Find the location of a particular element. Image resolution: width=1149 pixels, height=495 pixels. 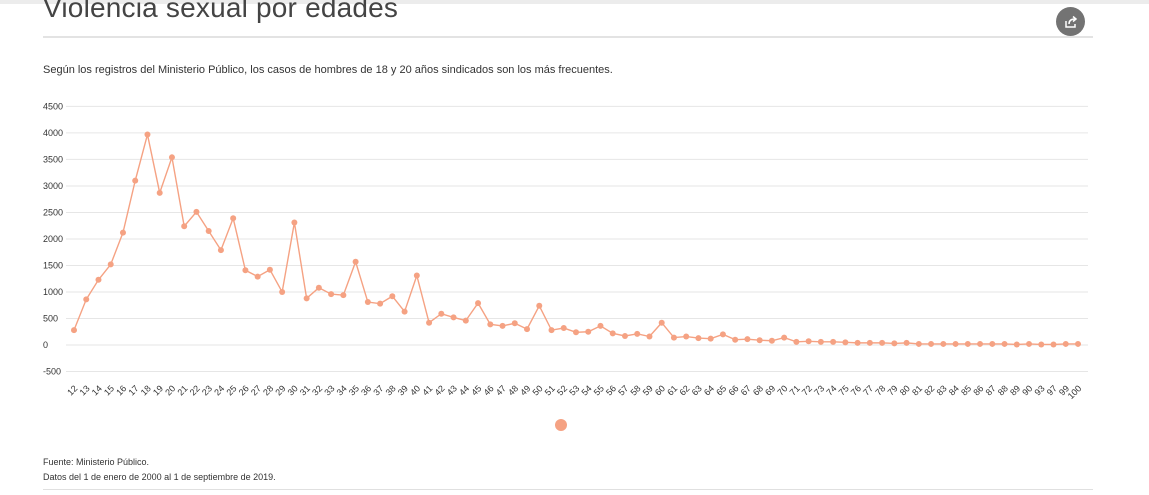

y-tick-label: 2000 is located at coordinates (53, 239).